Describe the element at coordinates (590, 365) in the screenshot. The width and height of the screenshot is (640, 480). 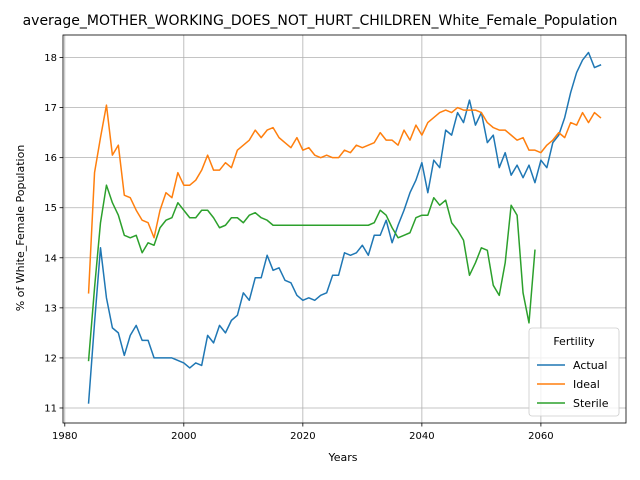
I see `legend-label-actual: Actual` at that location.